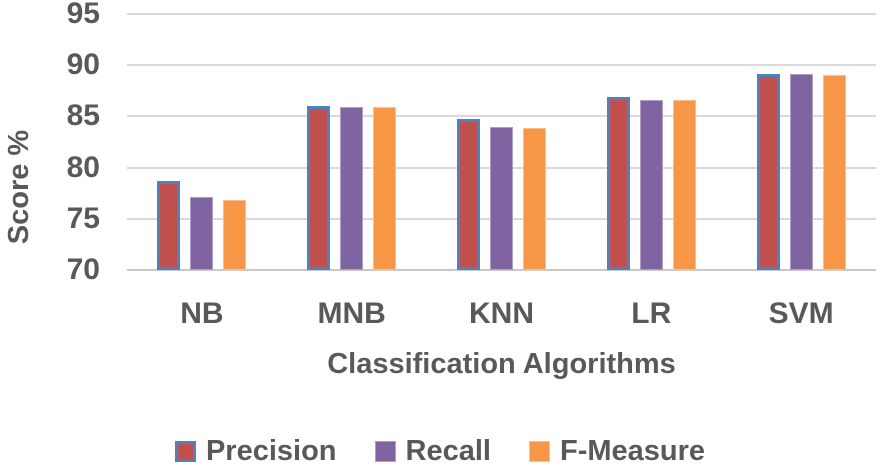 The height and width of the screenshot is (468, 880). I want to click on y-tick-label-95: 95, so click(83, 15).